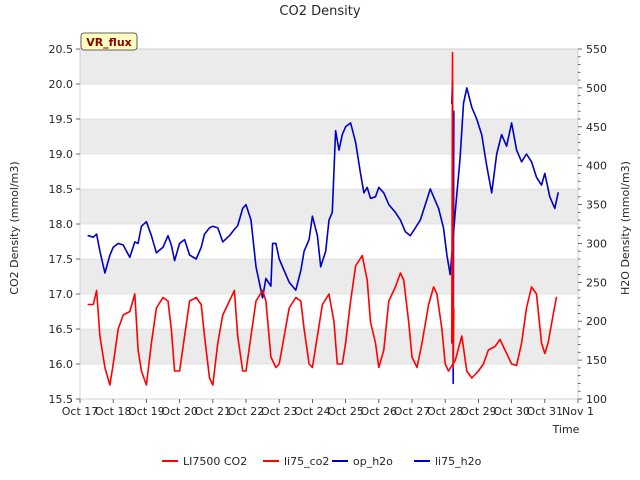 This screenshot has width=640, height=480. I want to click on legend-item: op_h2o, so click(362, 461).